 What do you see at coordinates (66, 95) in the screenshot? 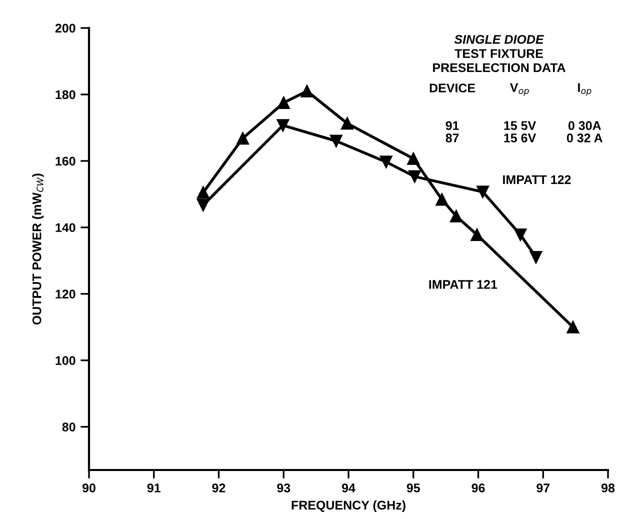
I see `y-tick-label: 180` at bounding box center [66, 95].